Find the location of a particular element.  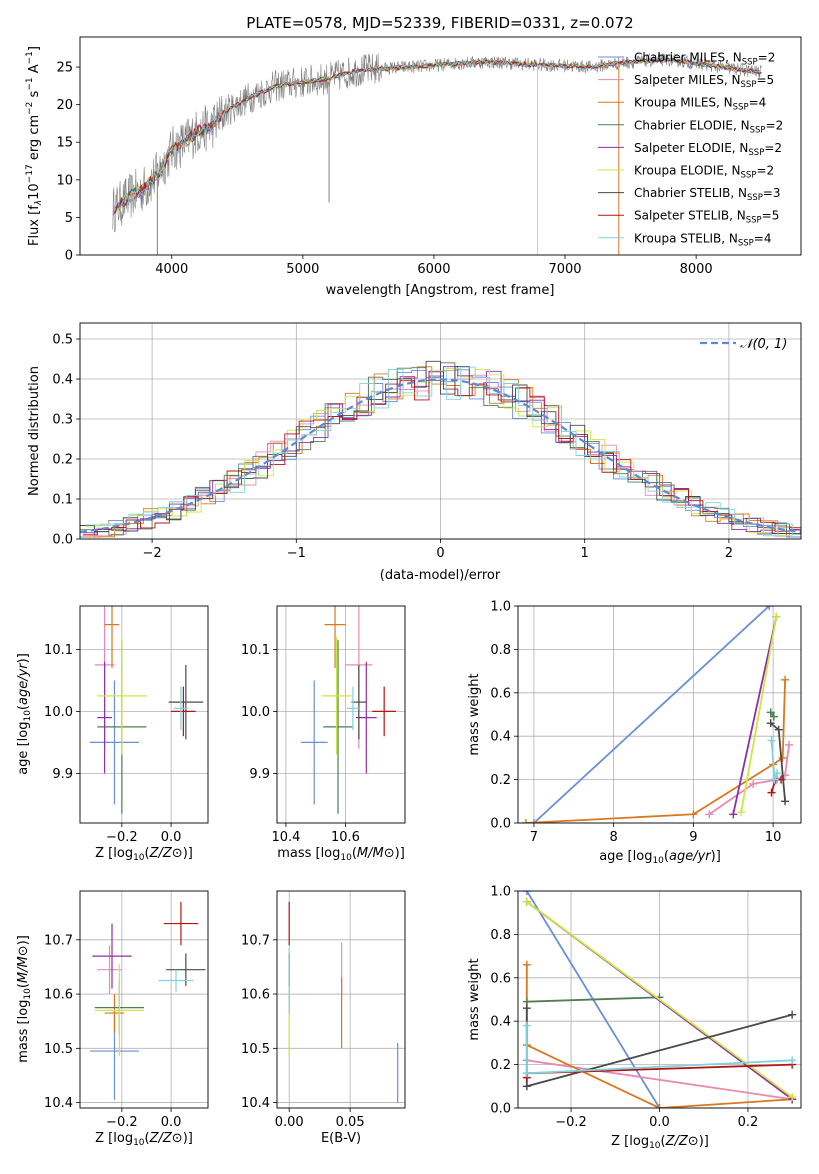

x-tick-label: 4000 is located at coordinates (171, 269).